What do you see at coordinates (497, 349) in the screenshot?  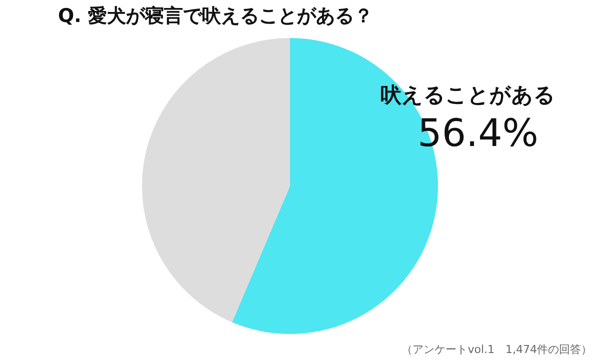 I see `text: （アンケートvol.1 1,474件の回答）` at bounding box center [497, 349].